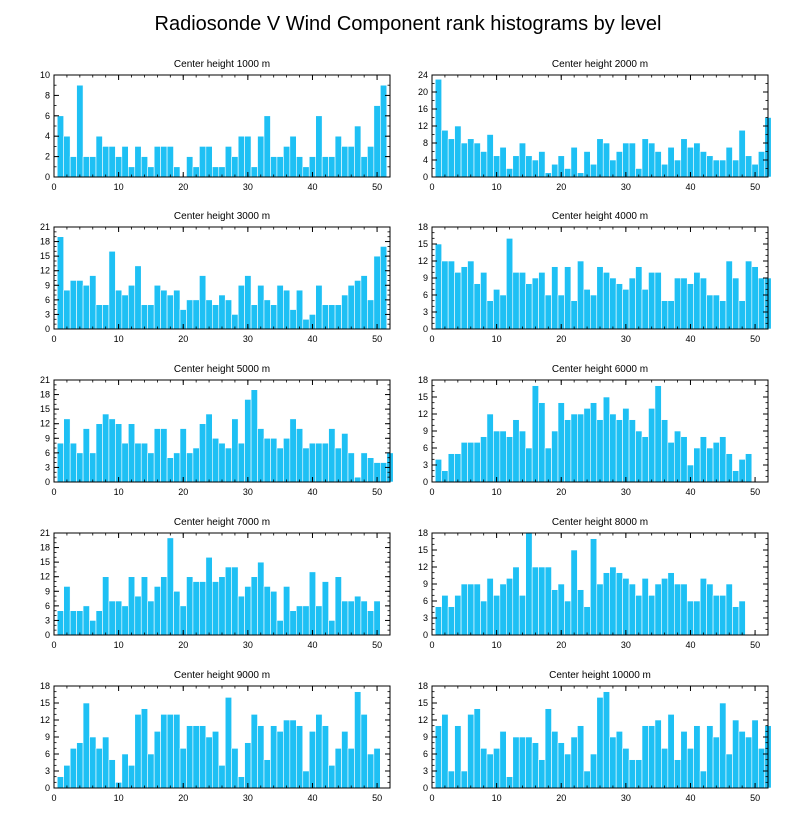 This screenshot has width=810, height=824. I want to click on panel-title: Center height 1000 m, so click(222, 64).